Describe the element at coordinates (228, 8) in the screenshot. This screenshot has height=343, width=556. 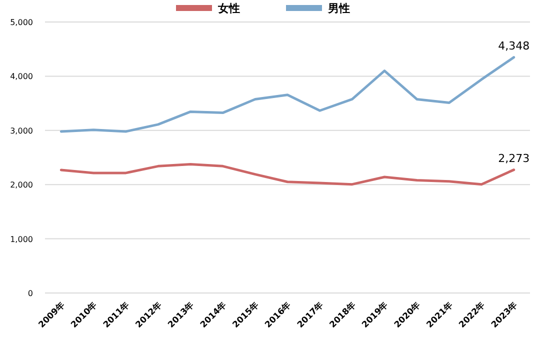
I see `legend-label: 女性` at that location.